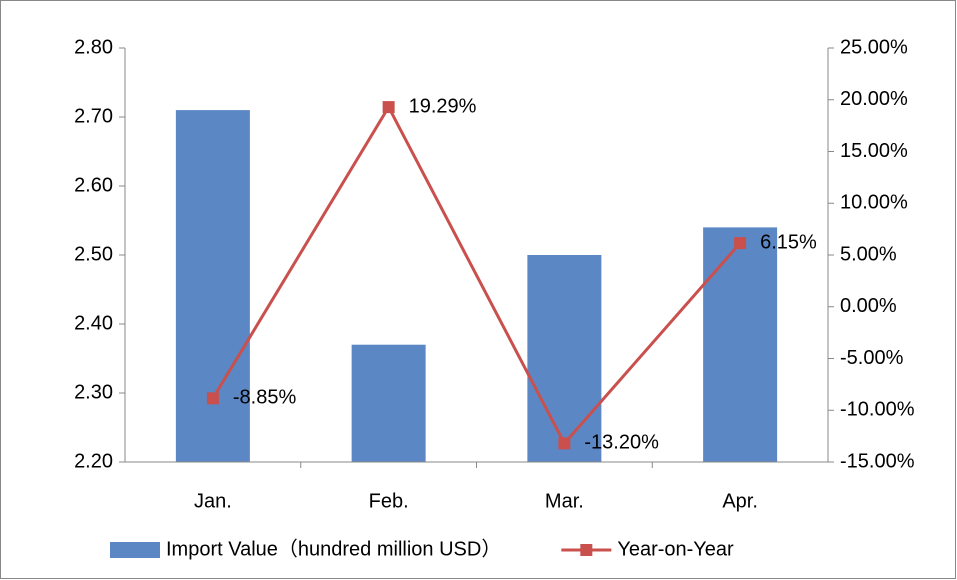 The width and height of the screenshot is (957, 580). Describe the element at coordinates (93, 392) in the screenshot. I see `y-tick-label: 2.30` at that location.